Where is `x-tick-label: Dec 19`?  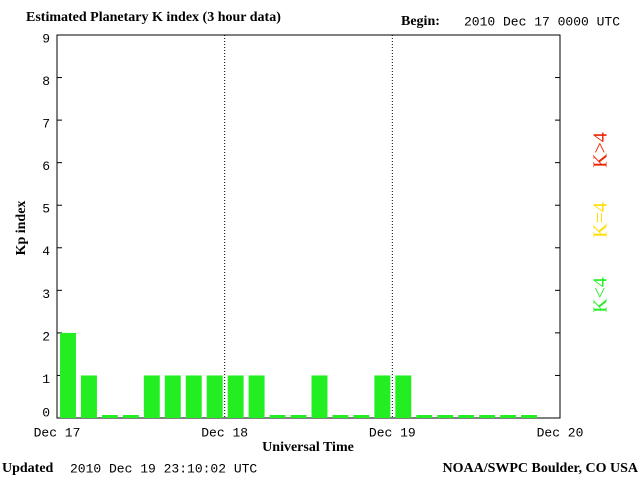
x-tick-label: Dec 19 is located at coordinates (392, 432).